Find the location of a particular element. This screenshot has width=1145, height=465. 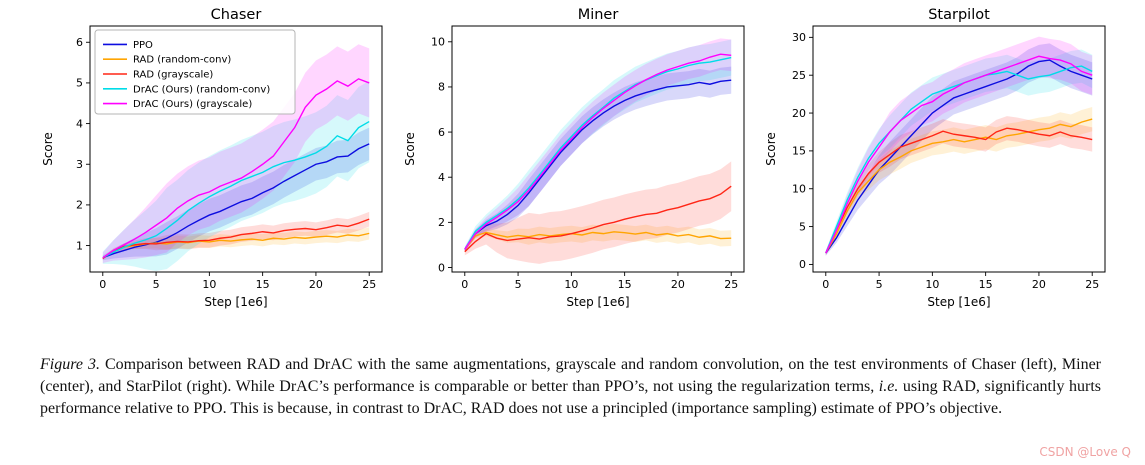

legend-label: RAD (random-conv) is located at coordinates (182, 60).